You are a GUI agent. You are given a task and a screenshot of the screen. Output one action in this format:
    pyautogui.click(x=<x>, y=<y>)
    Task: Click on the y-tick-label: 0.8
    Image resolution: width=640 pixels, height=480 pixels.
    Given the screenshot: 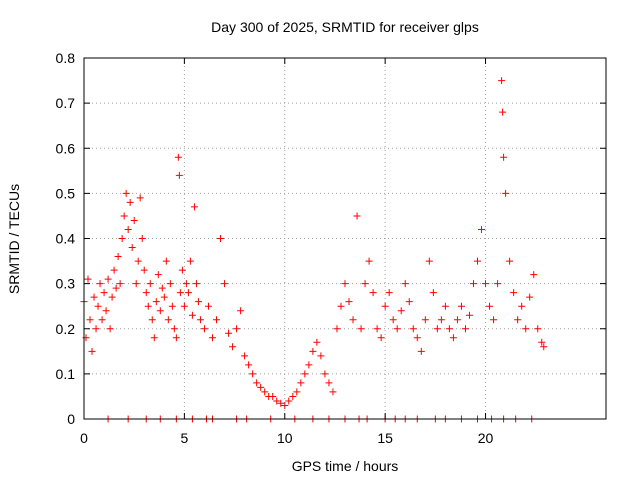 What is the action you would take?
    pyautogui.click(x=66, y=58)
    